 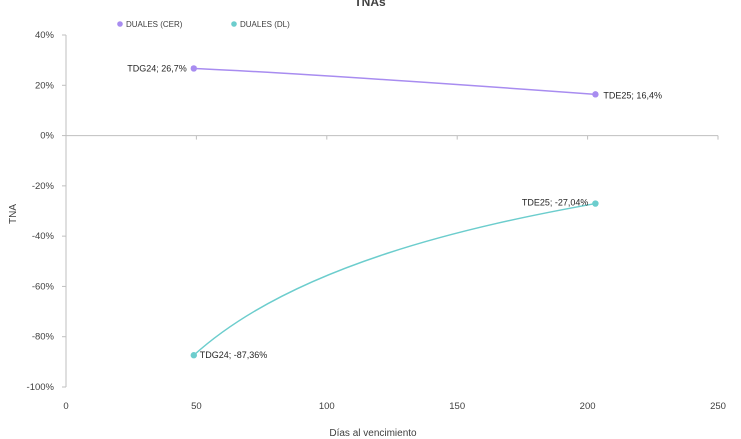 I want to click on data-label: TDG24; -87,36%, so click(x=234, y=355).